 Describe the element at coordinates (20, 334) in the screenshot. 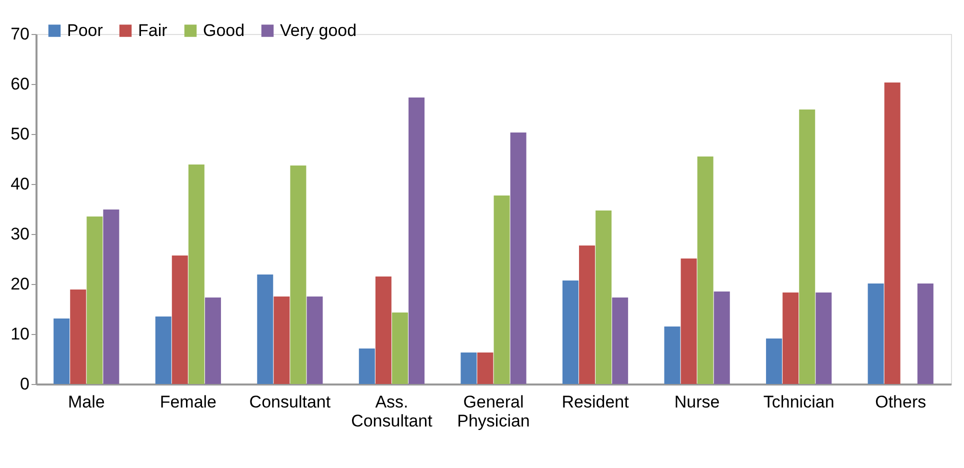

I see `y-tick-label: 10` at that location.